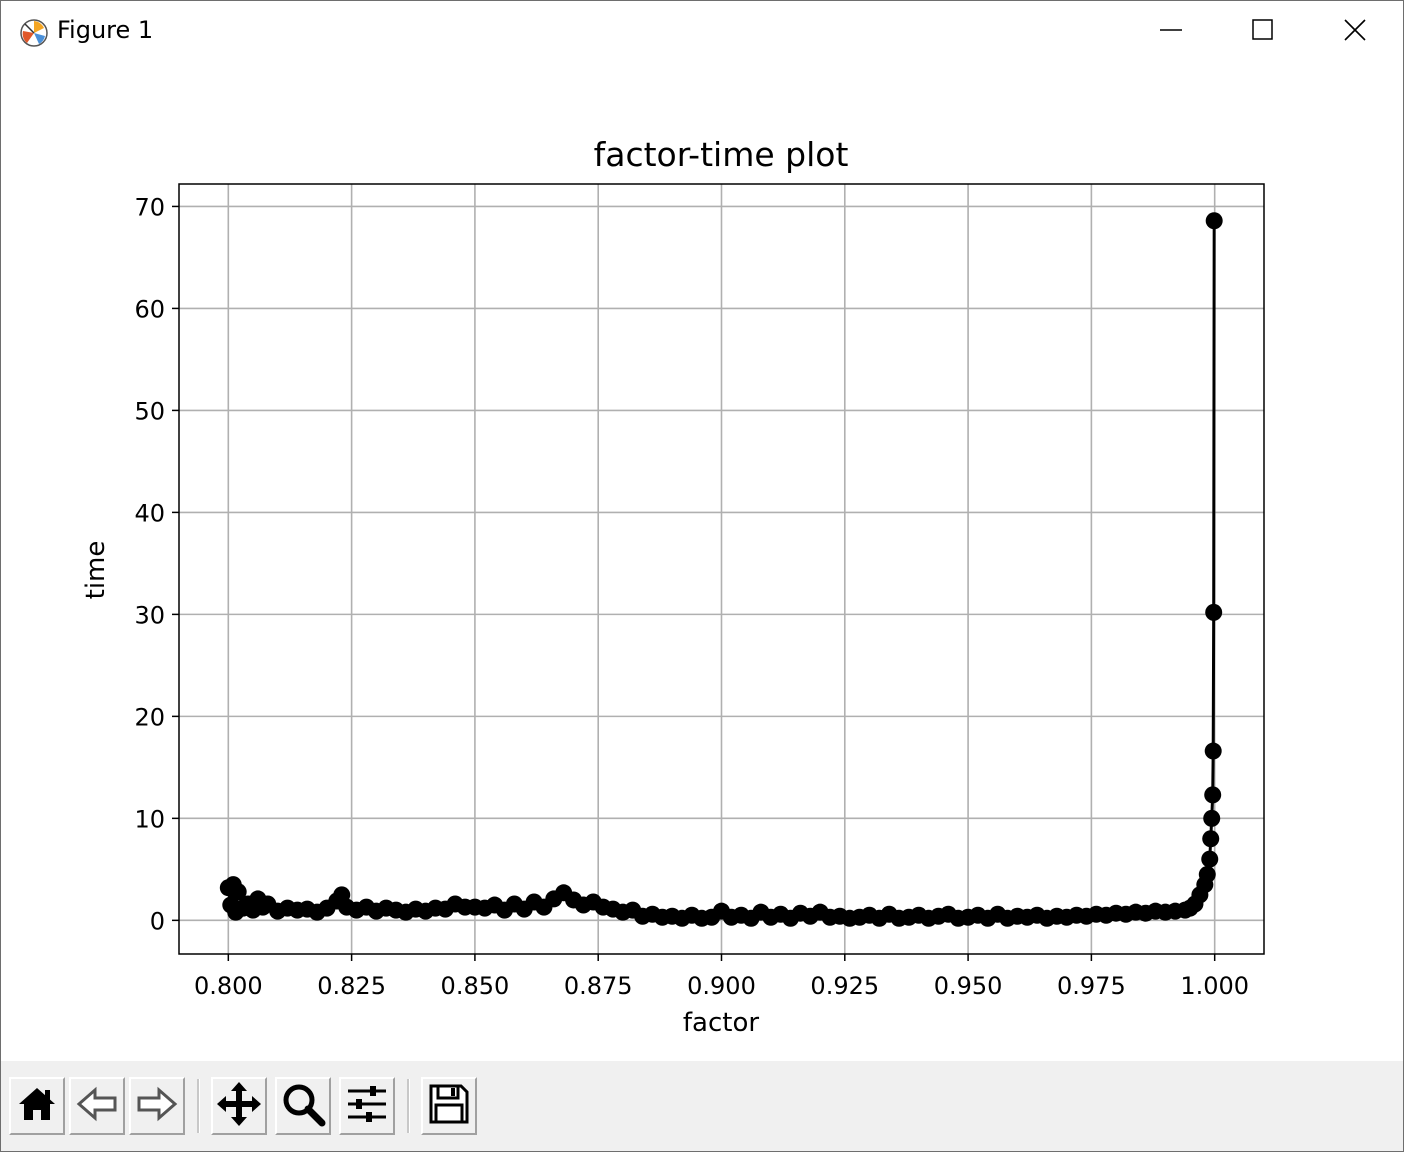  I want to click on zoom-magnifier-icon, so click(303, 1106).